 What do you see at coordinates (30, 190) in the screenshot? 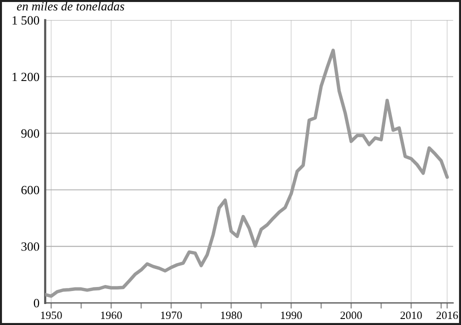
I see `y-tick-label: 600` at bounding box center [30, 190].